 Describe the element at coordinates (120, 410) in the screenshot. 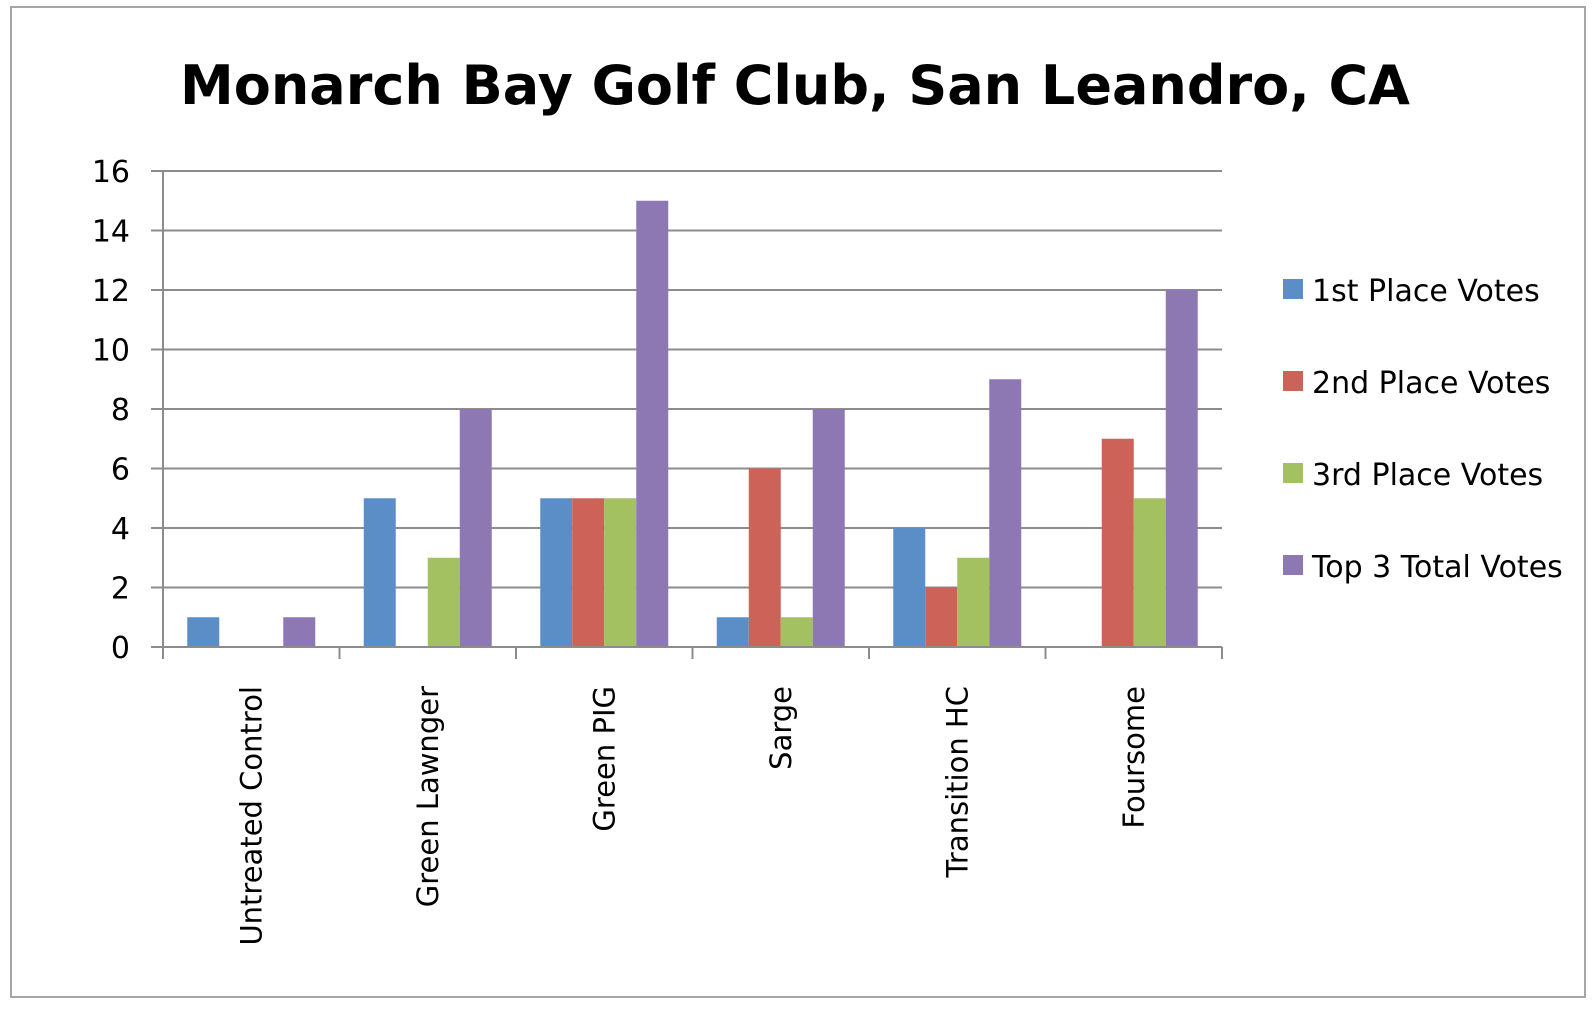

I see `y-tick-label: 8` at that location.